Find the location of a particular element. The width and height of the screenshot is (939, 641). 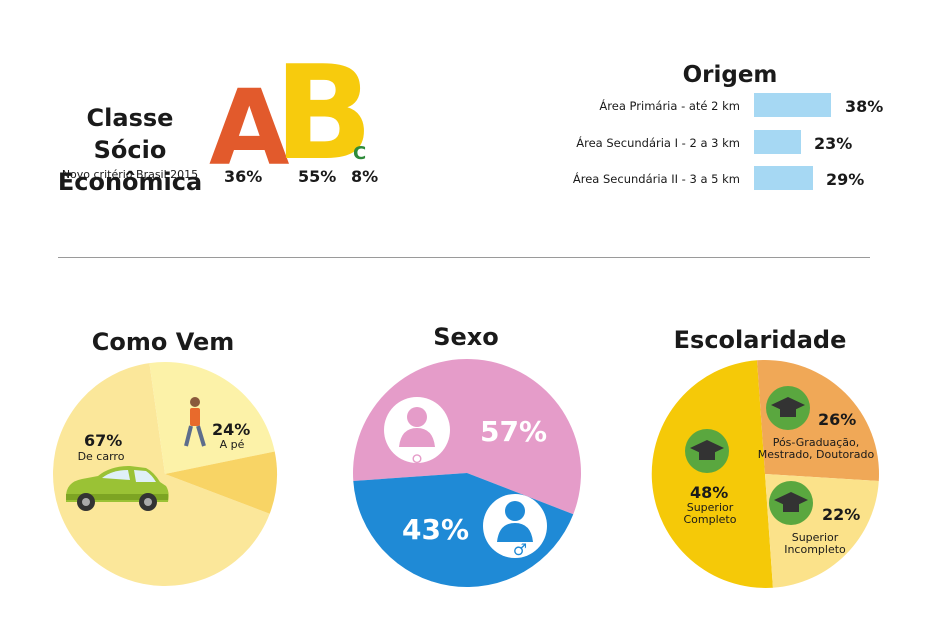

como-vem-pie is located at coordinates (164, 474).